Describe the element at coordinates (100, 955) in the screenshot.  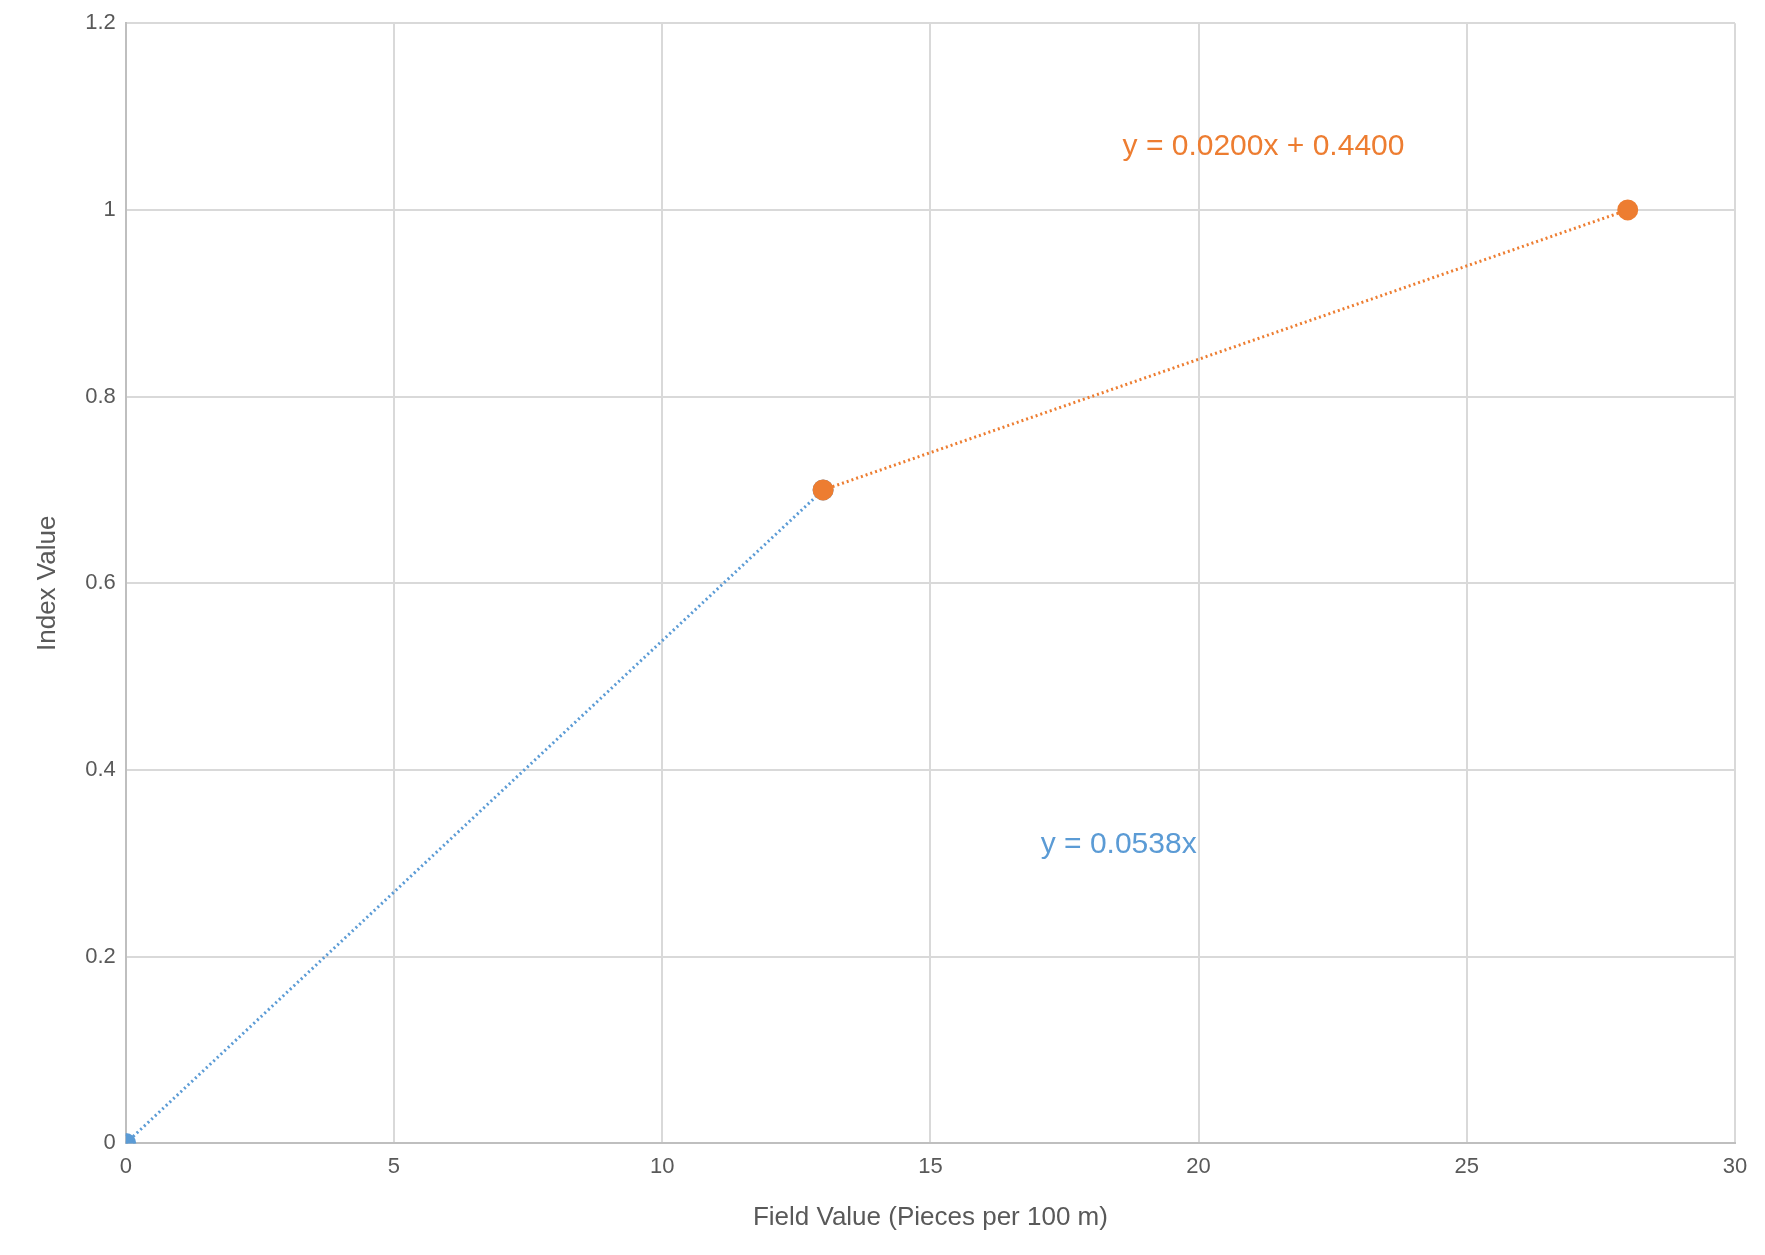
I see `y-tick-label: 0.2` at that location.